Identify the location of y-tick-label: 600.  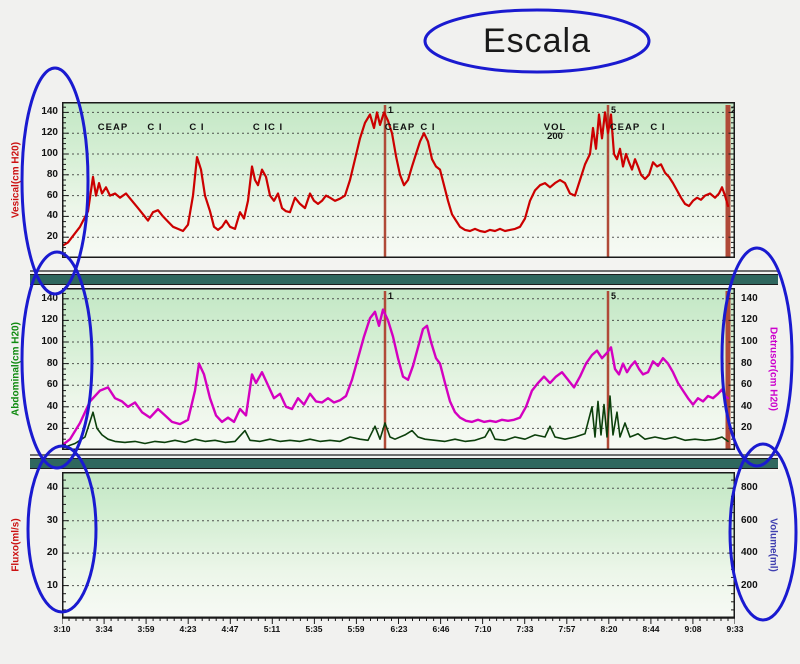
(749, 520).